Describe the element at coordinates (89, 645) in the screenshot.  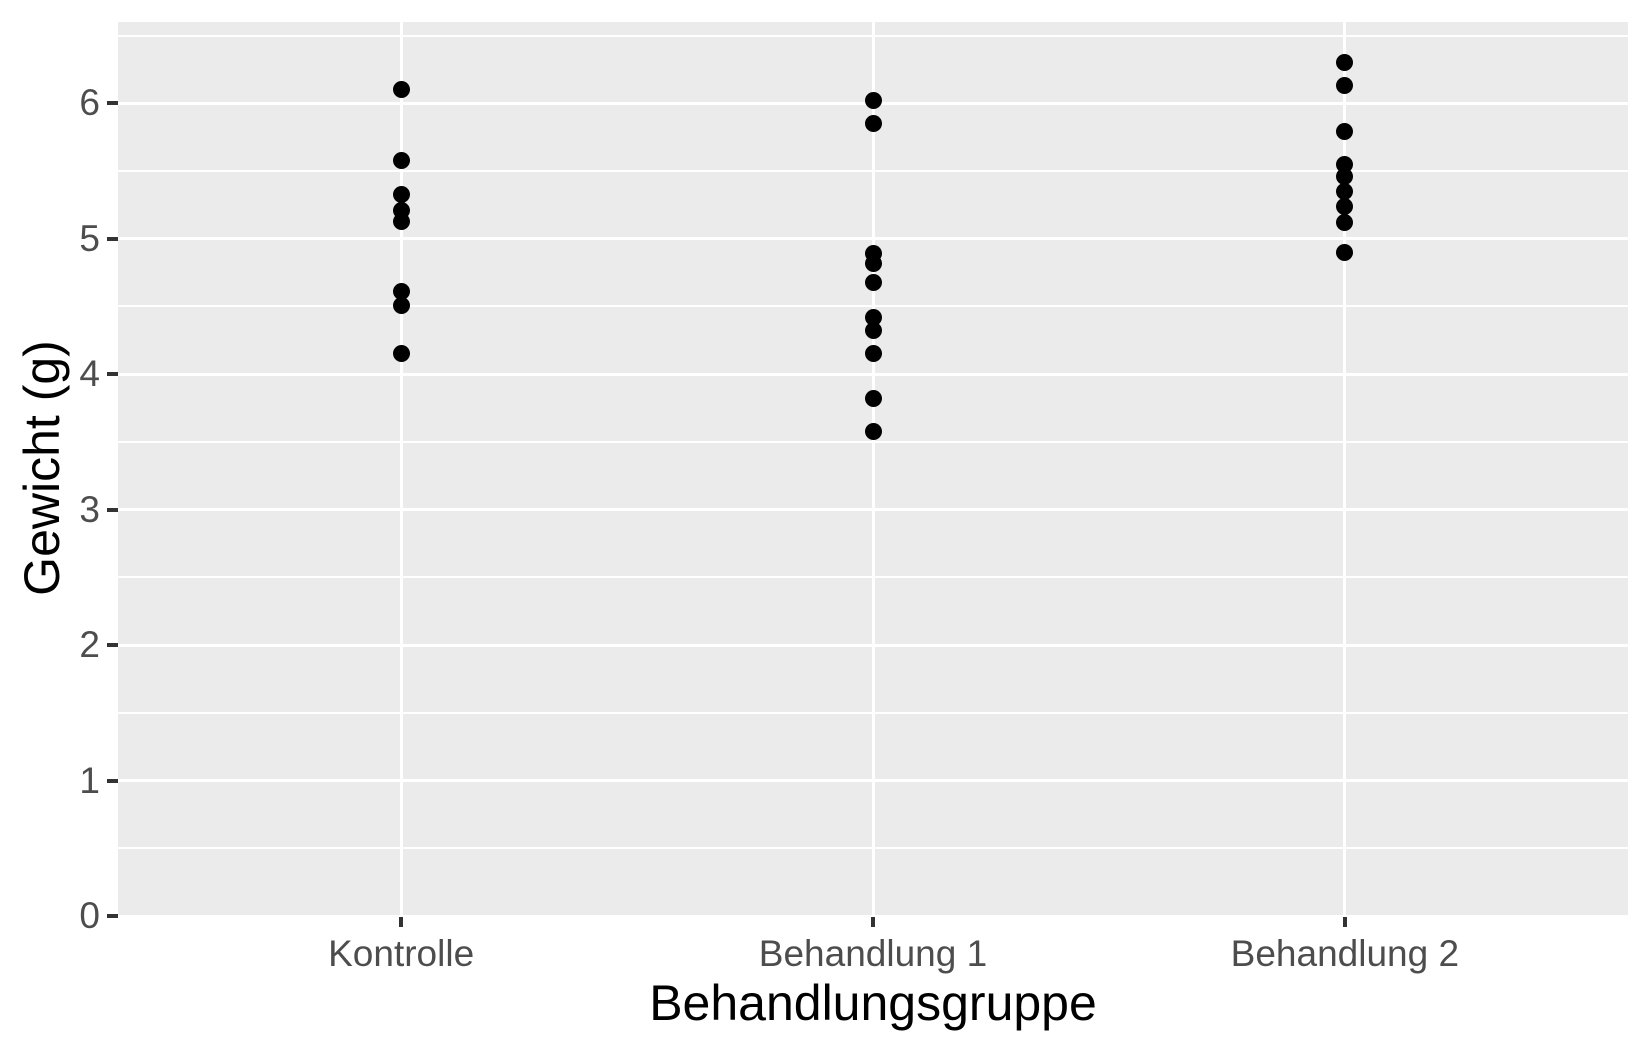
I see `y-tick-label: 2` at that location.